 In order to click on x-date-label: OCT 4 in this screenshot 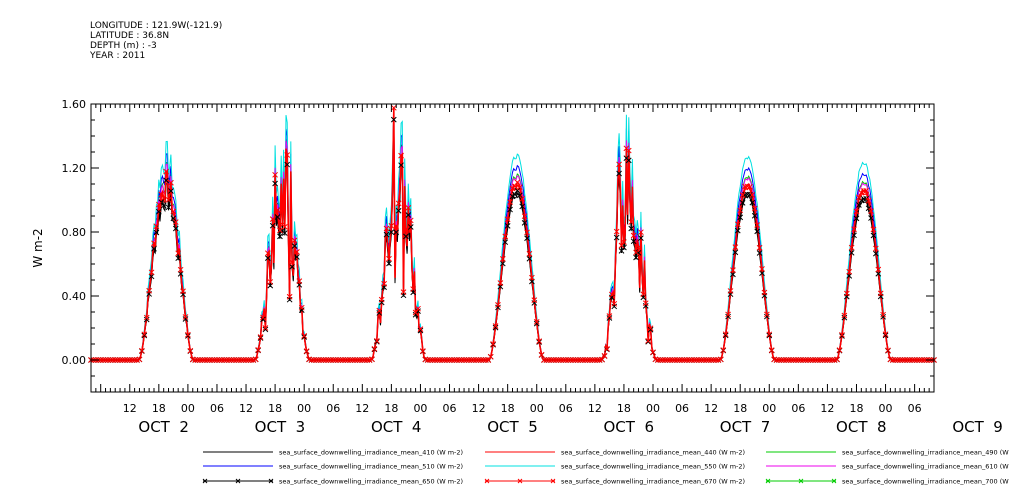, I will do `click(396, 427)`.